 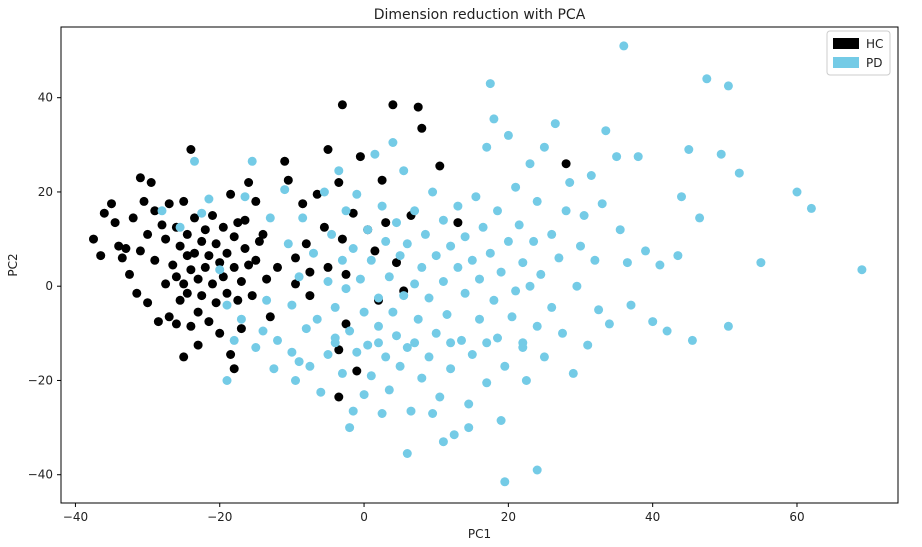 I want to click on x-tick-label: −40, so click(x=75, y=517).